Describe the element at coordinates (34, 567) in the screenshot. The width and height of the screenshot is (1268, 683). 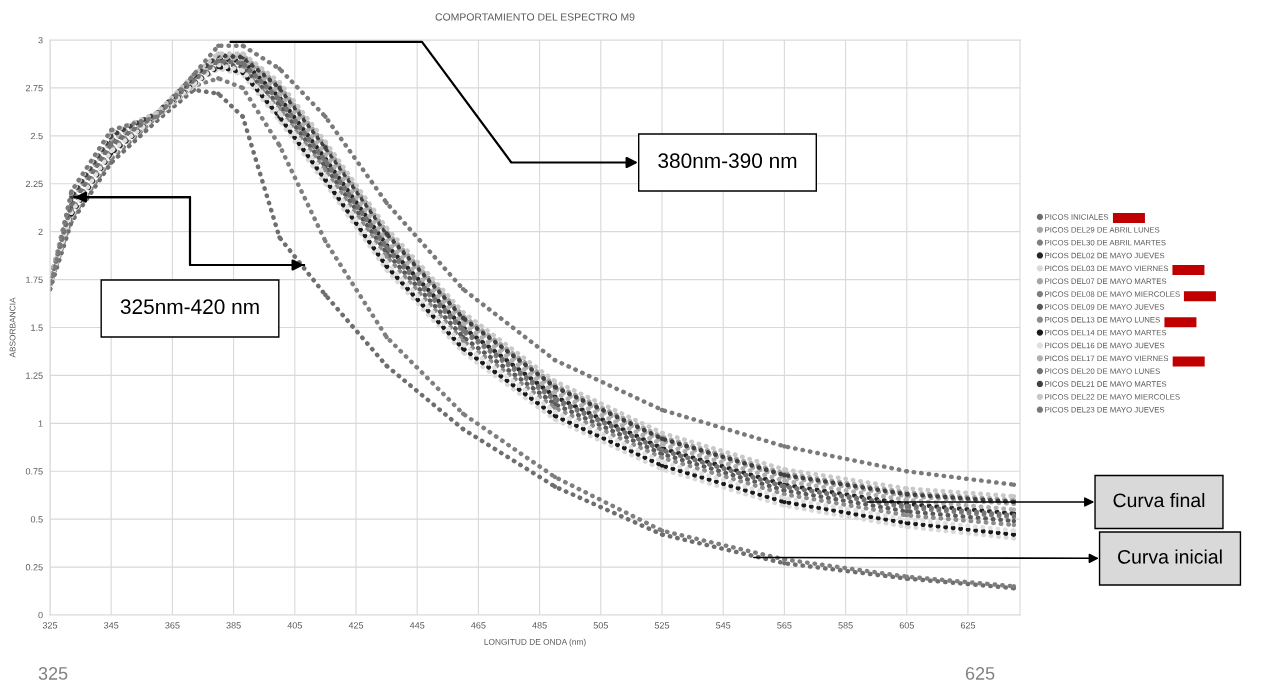
I see `y-tick-label: 0.25` at that location.